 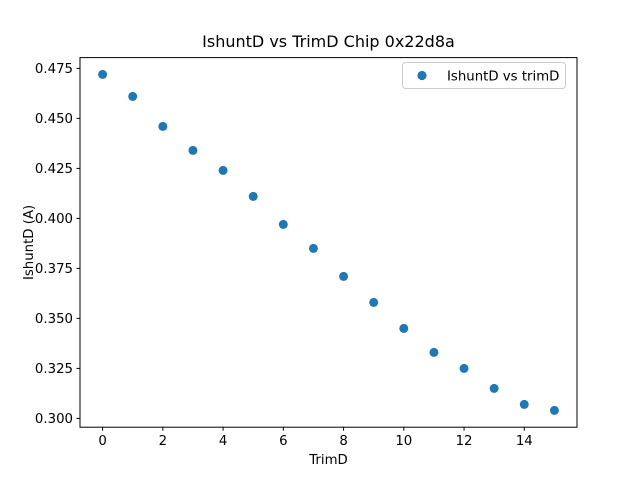 I want to click on y-tick-label: 0.425, so click(x=54, y=169).